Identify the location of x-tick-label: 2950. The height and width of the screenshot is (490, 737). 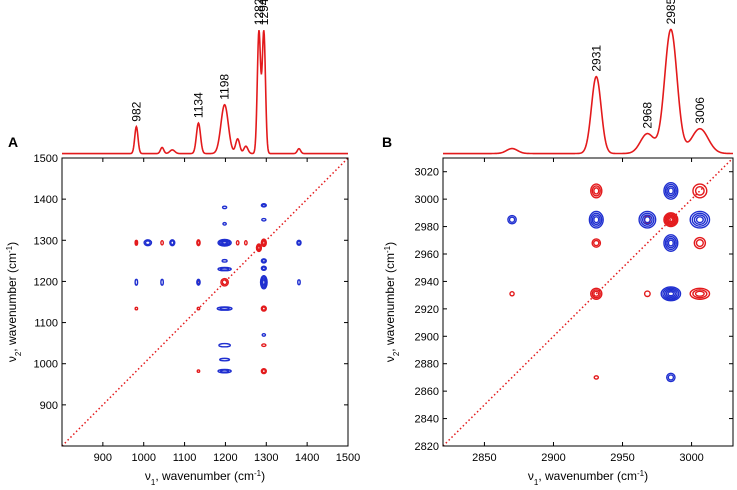
(622, 458).